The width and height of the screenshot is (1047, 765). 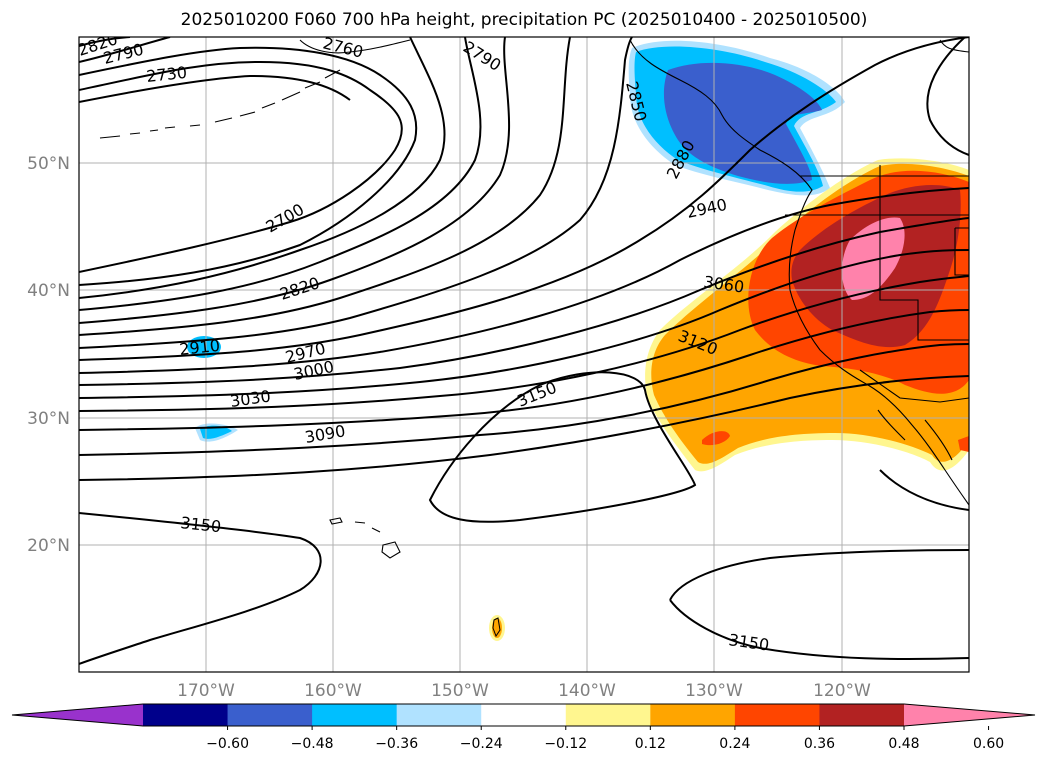 What do you see at coordinates (48, 546) in the screenshot?
I see `lat-label: 20°N` at bounding box center [48, 546].